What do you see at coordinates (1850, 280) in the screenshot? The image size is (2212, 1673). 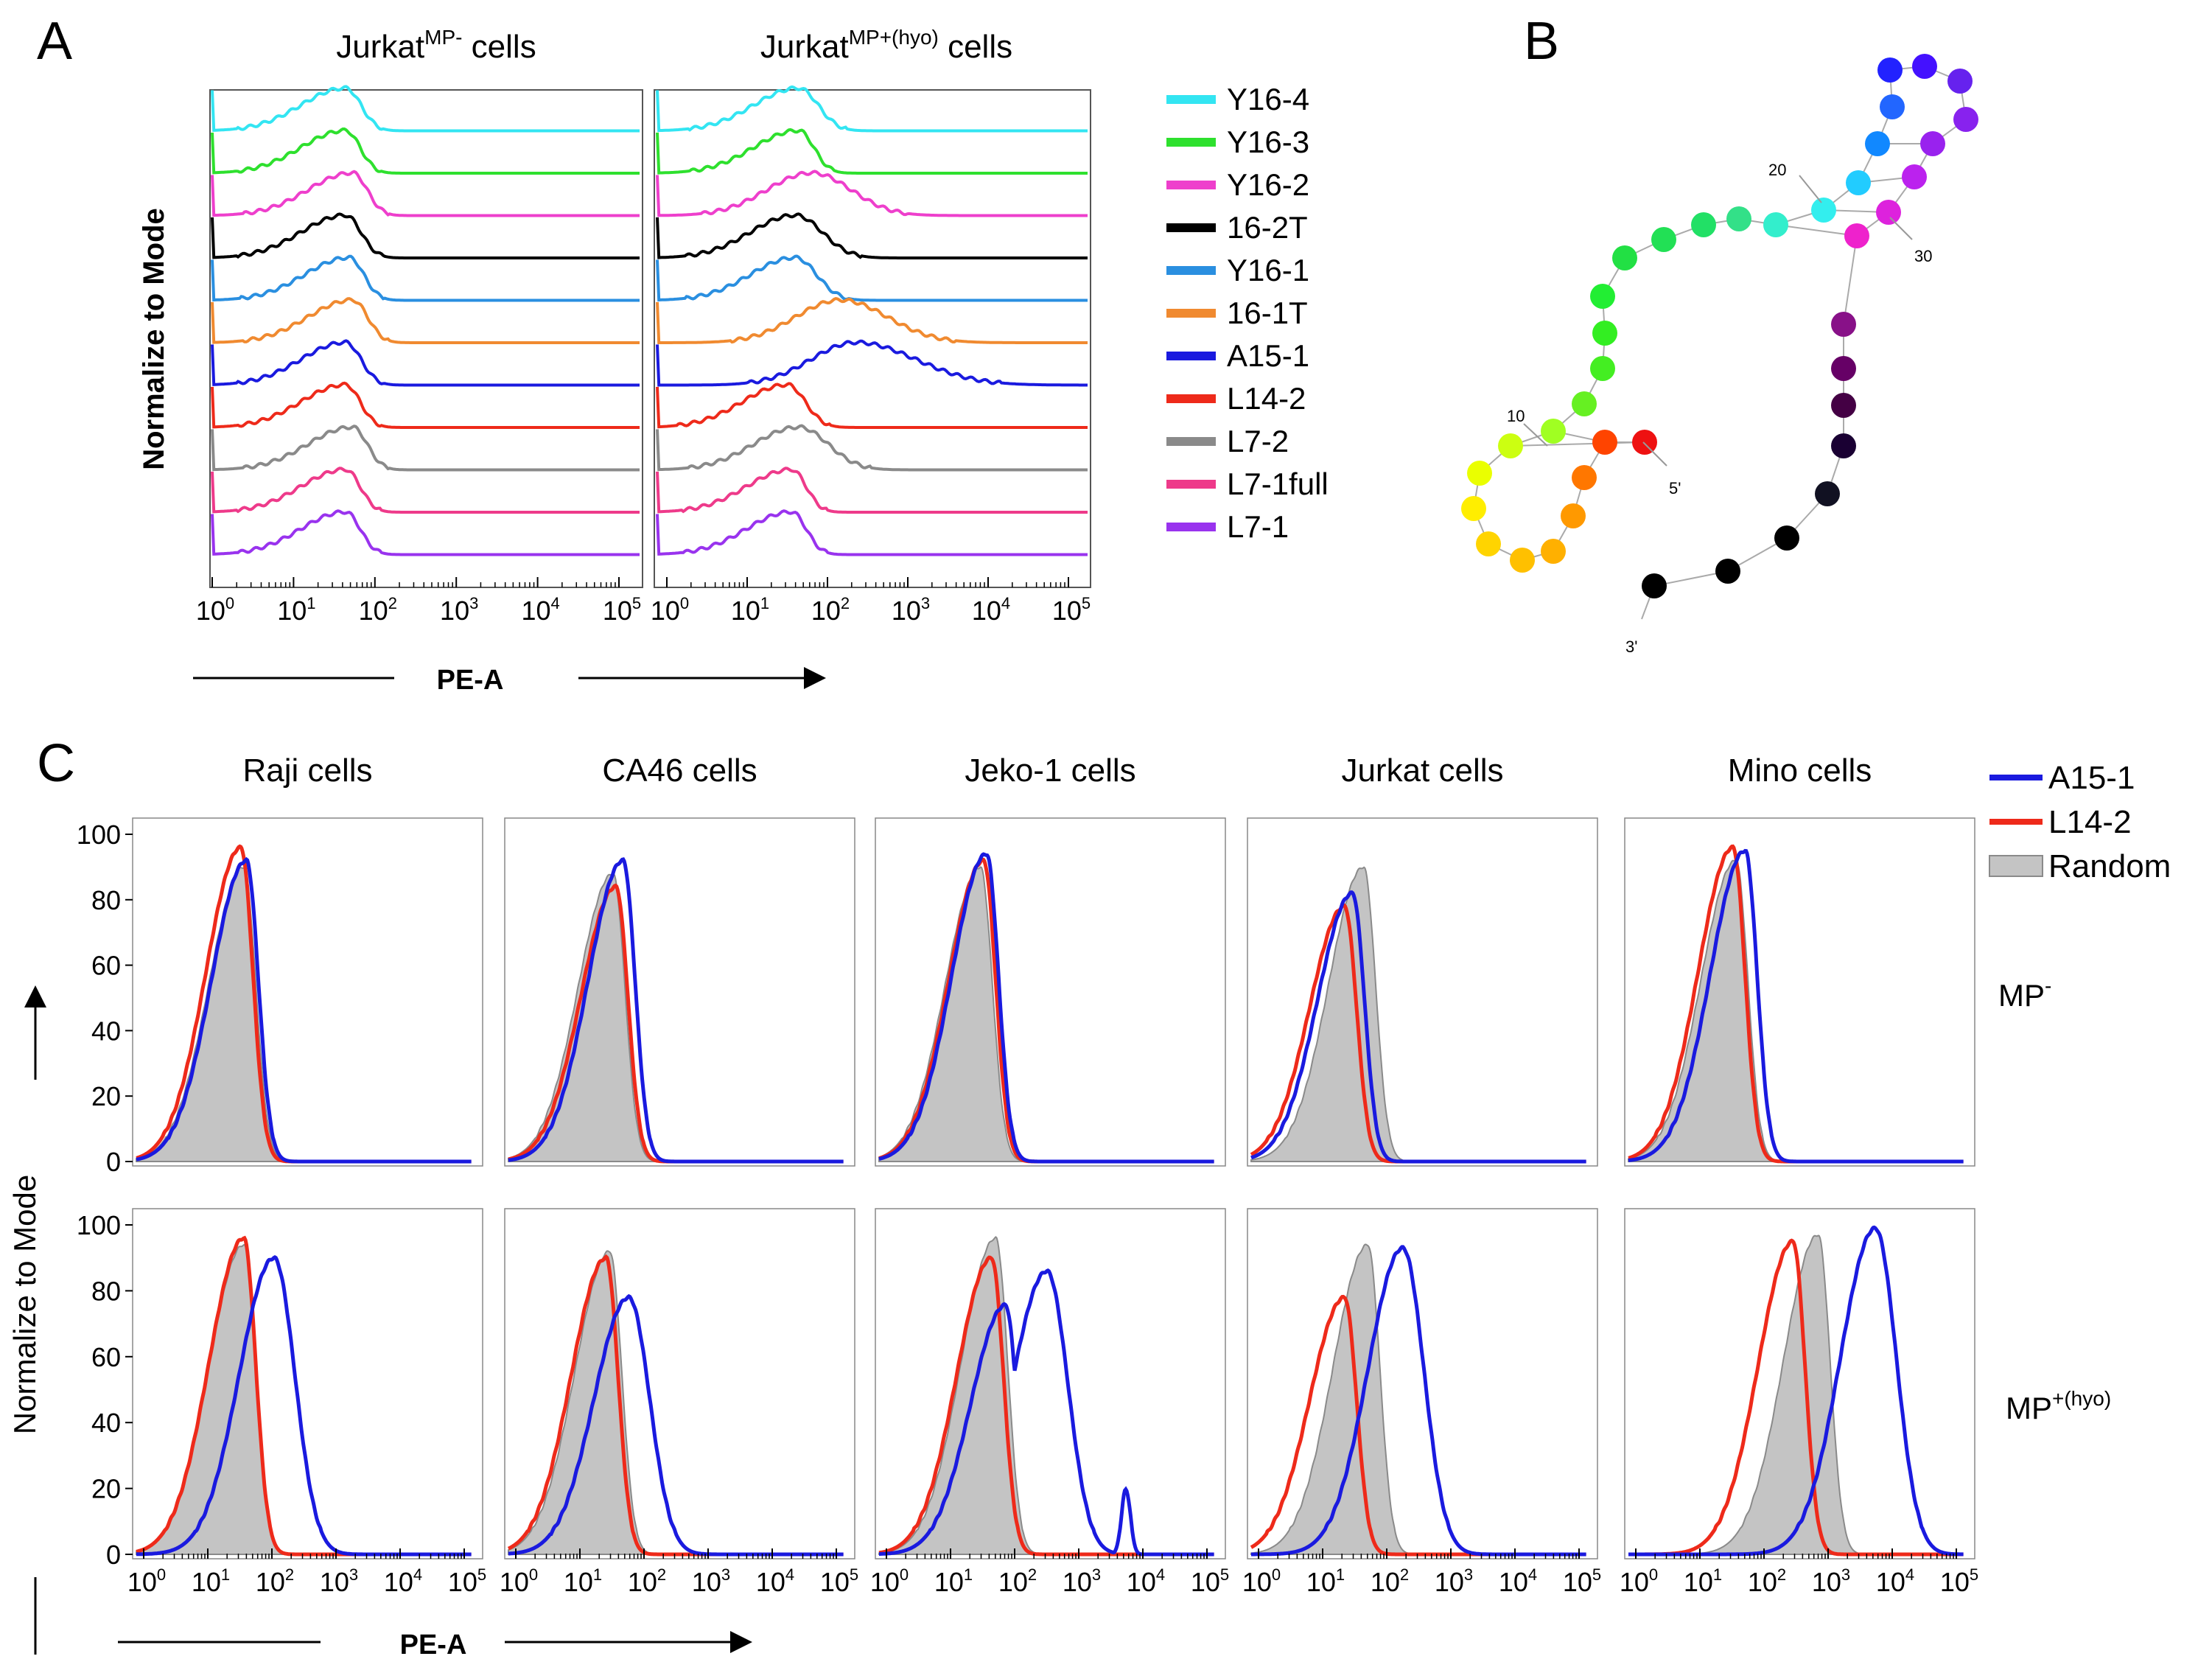 I see `backbone-bond` at bounding box center [1850, 280].